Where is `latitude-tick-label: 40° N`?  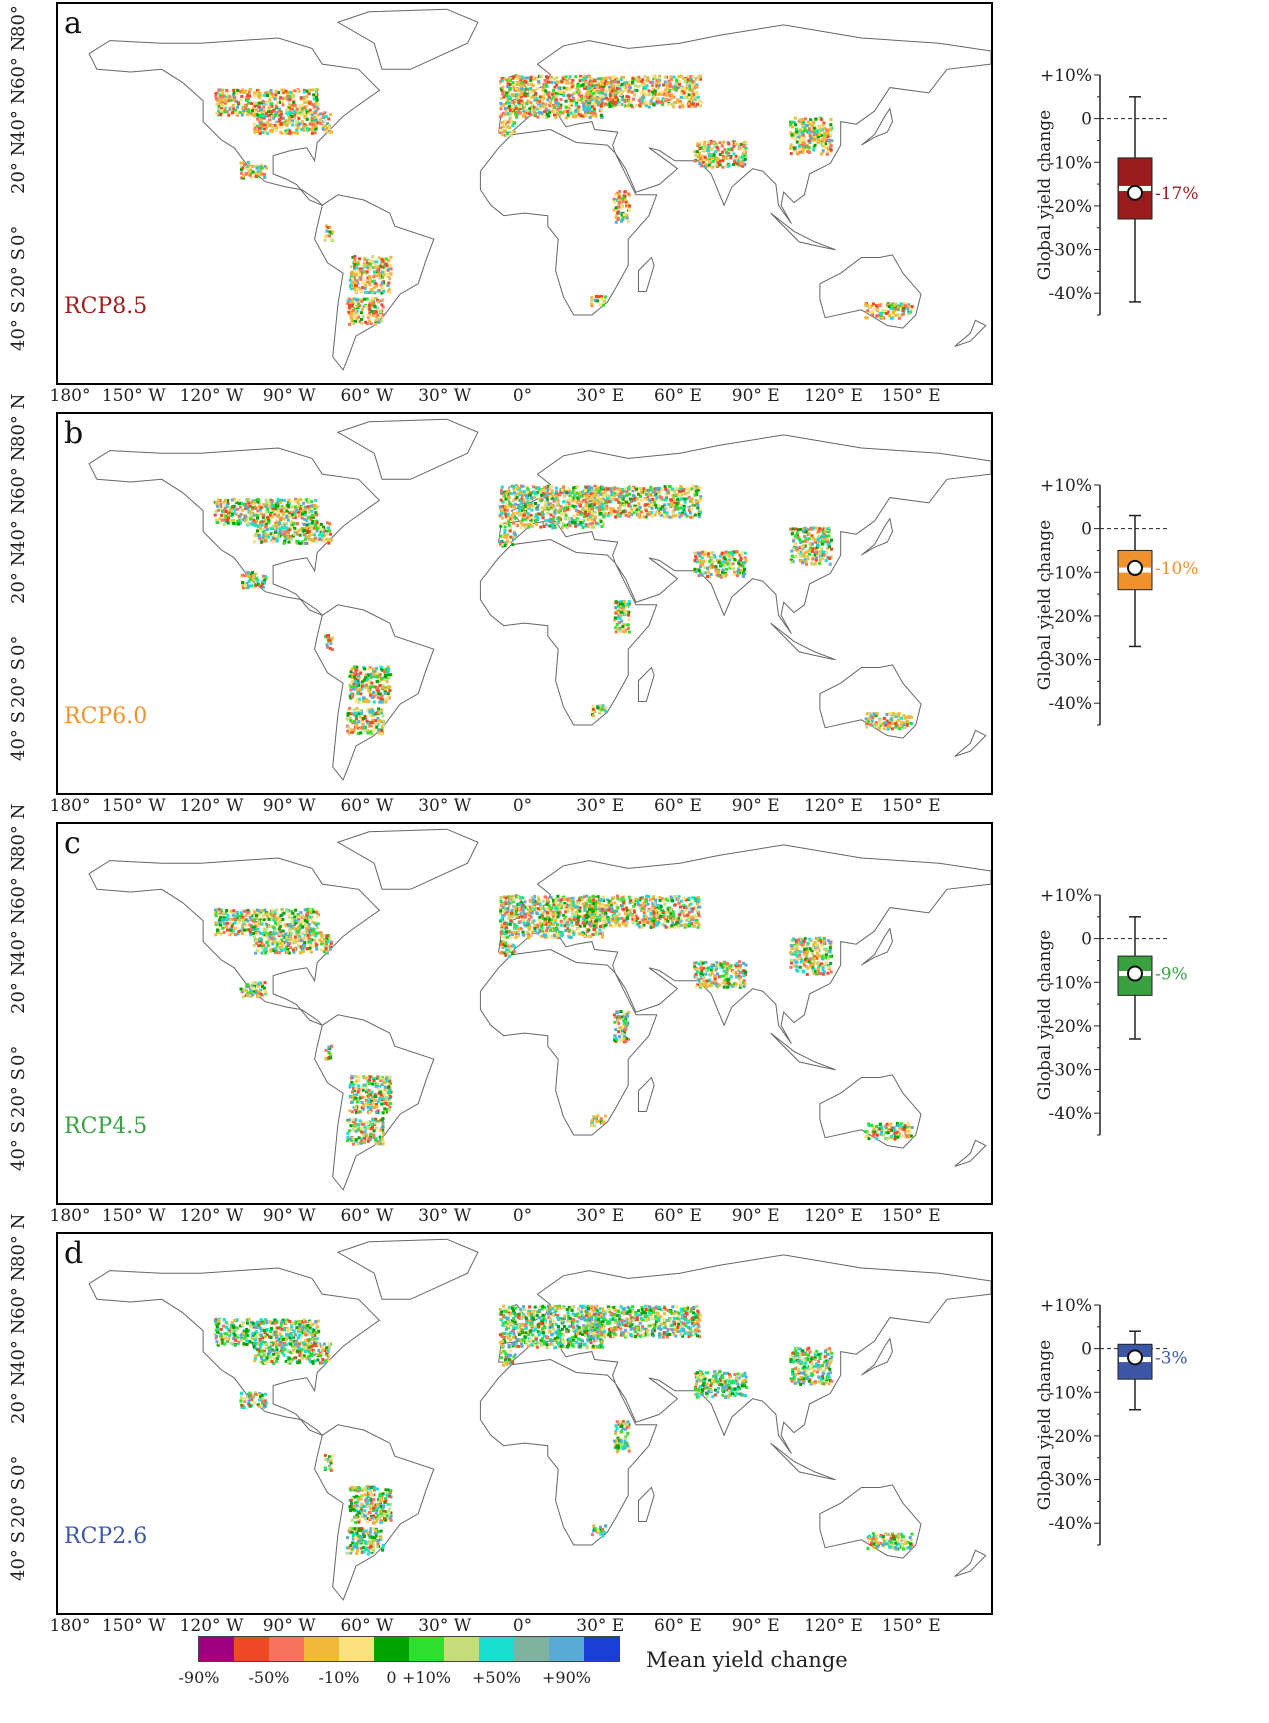 latitude-tick-label: 40° N is located at coordinates (18, 525).